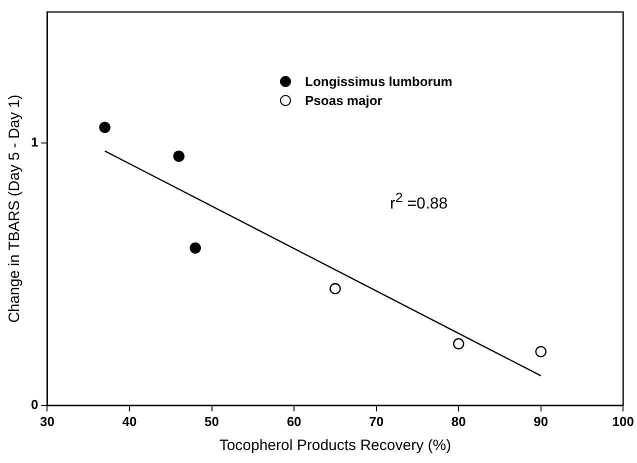  Describe the element at coordinates (343, 100) in the screenshot. I see `legend-label: Psoas major` at that location.